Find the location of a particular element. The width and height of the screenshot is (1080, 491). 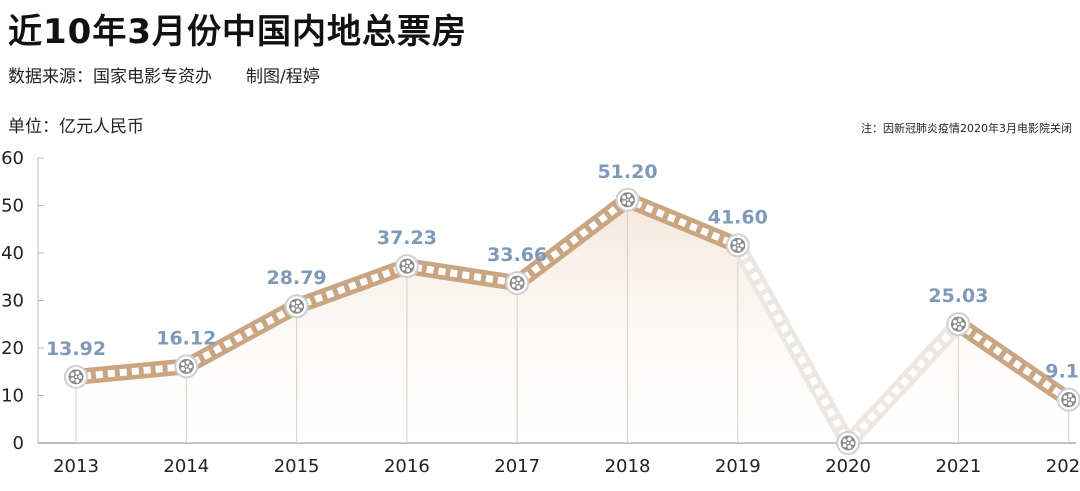

data-label: 13.92 is located at coordinates (76, 349).